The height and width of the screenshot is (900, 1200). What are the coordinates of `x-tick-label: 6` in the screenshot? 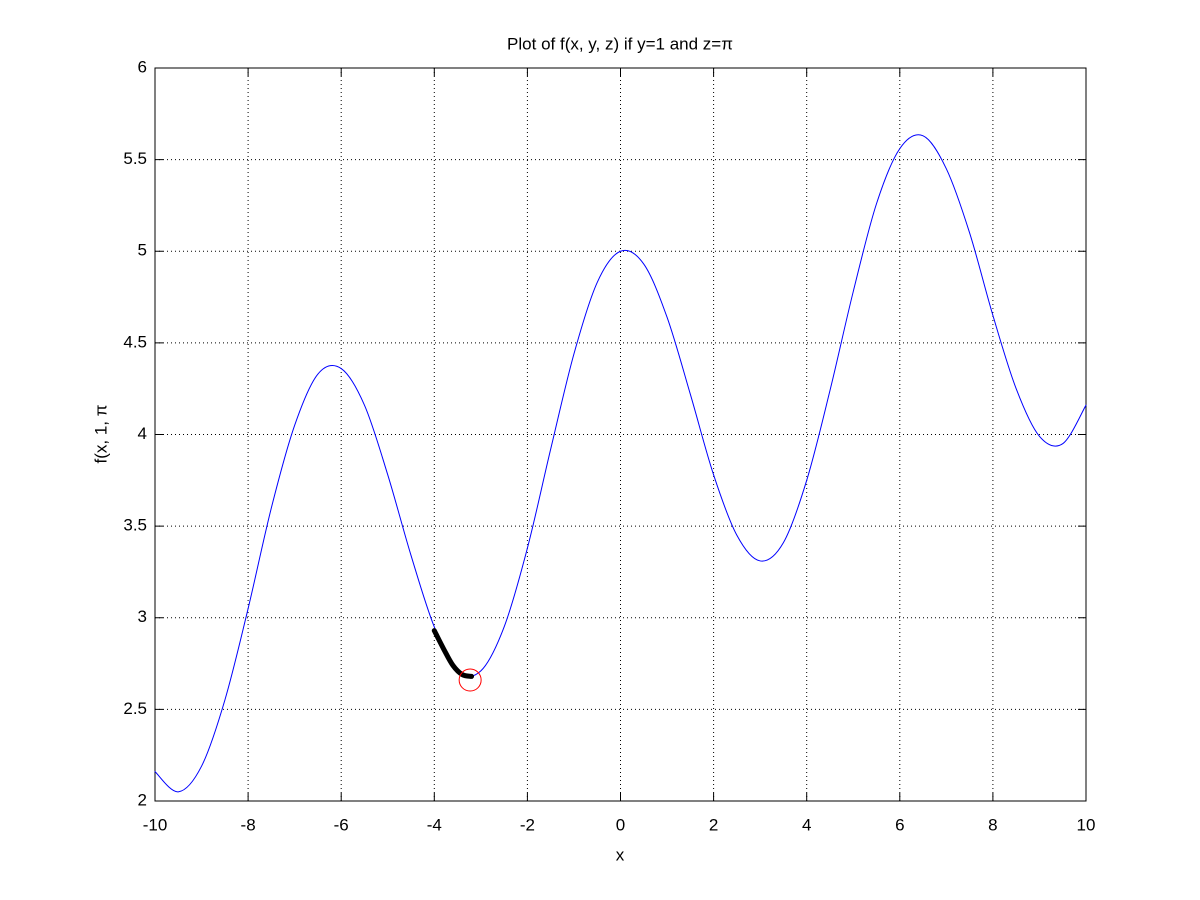 It's located at (899, 824).